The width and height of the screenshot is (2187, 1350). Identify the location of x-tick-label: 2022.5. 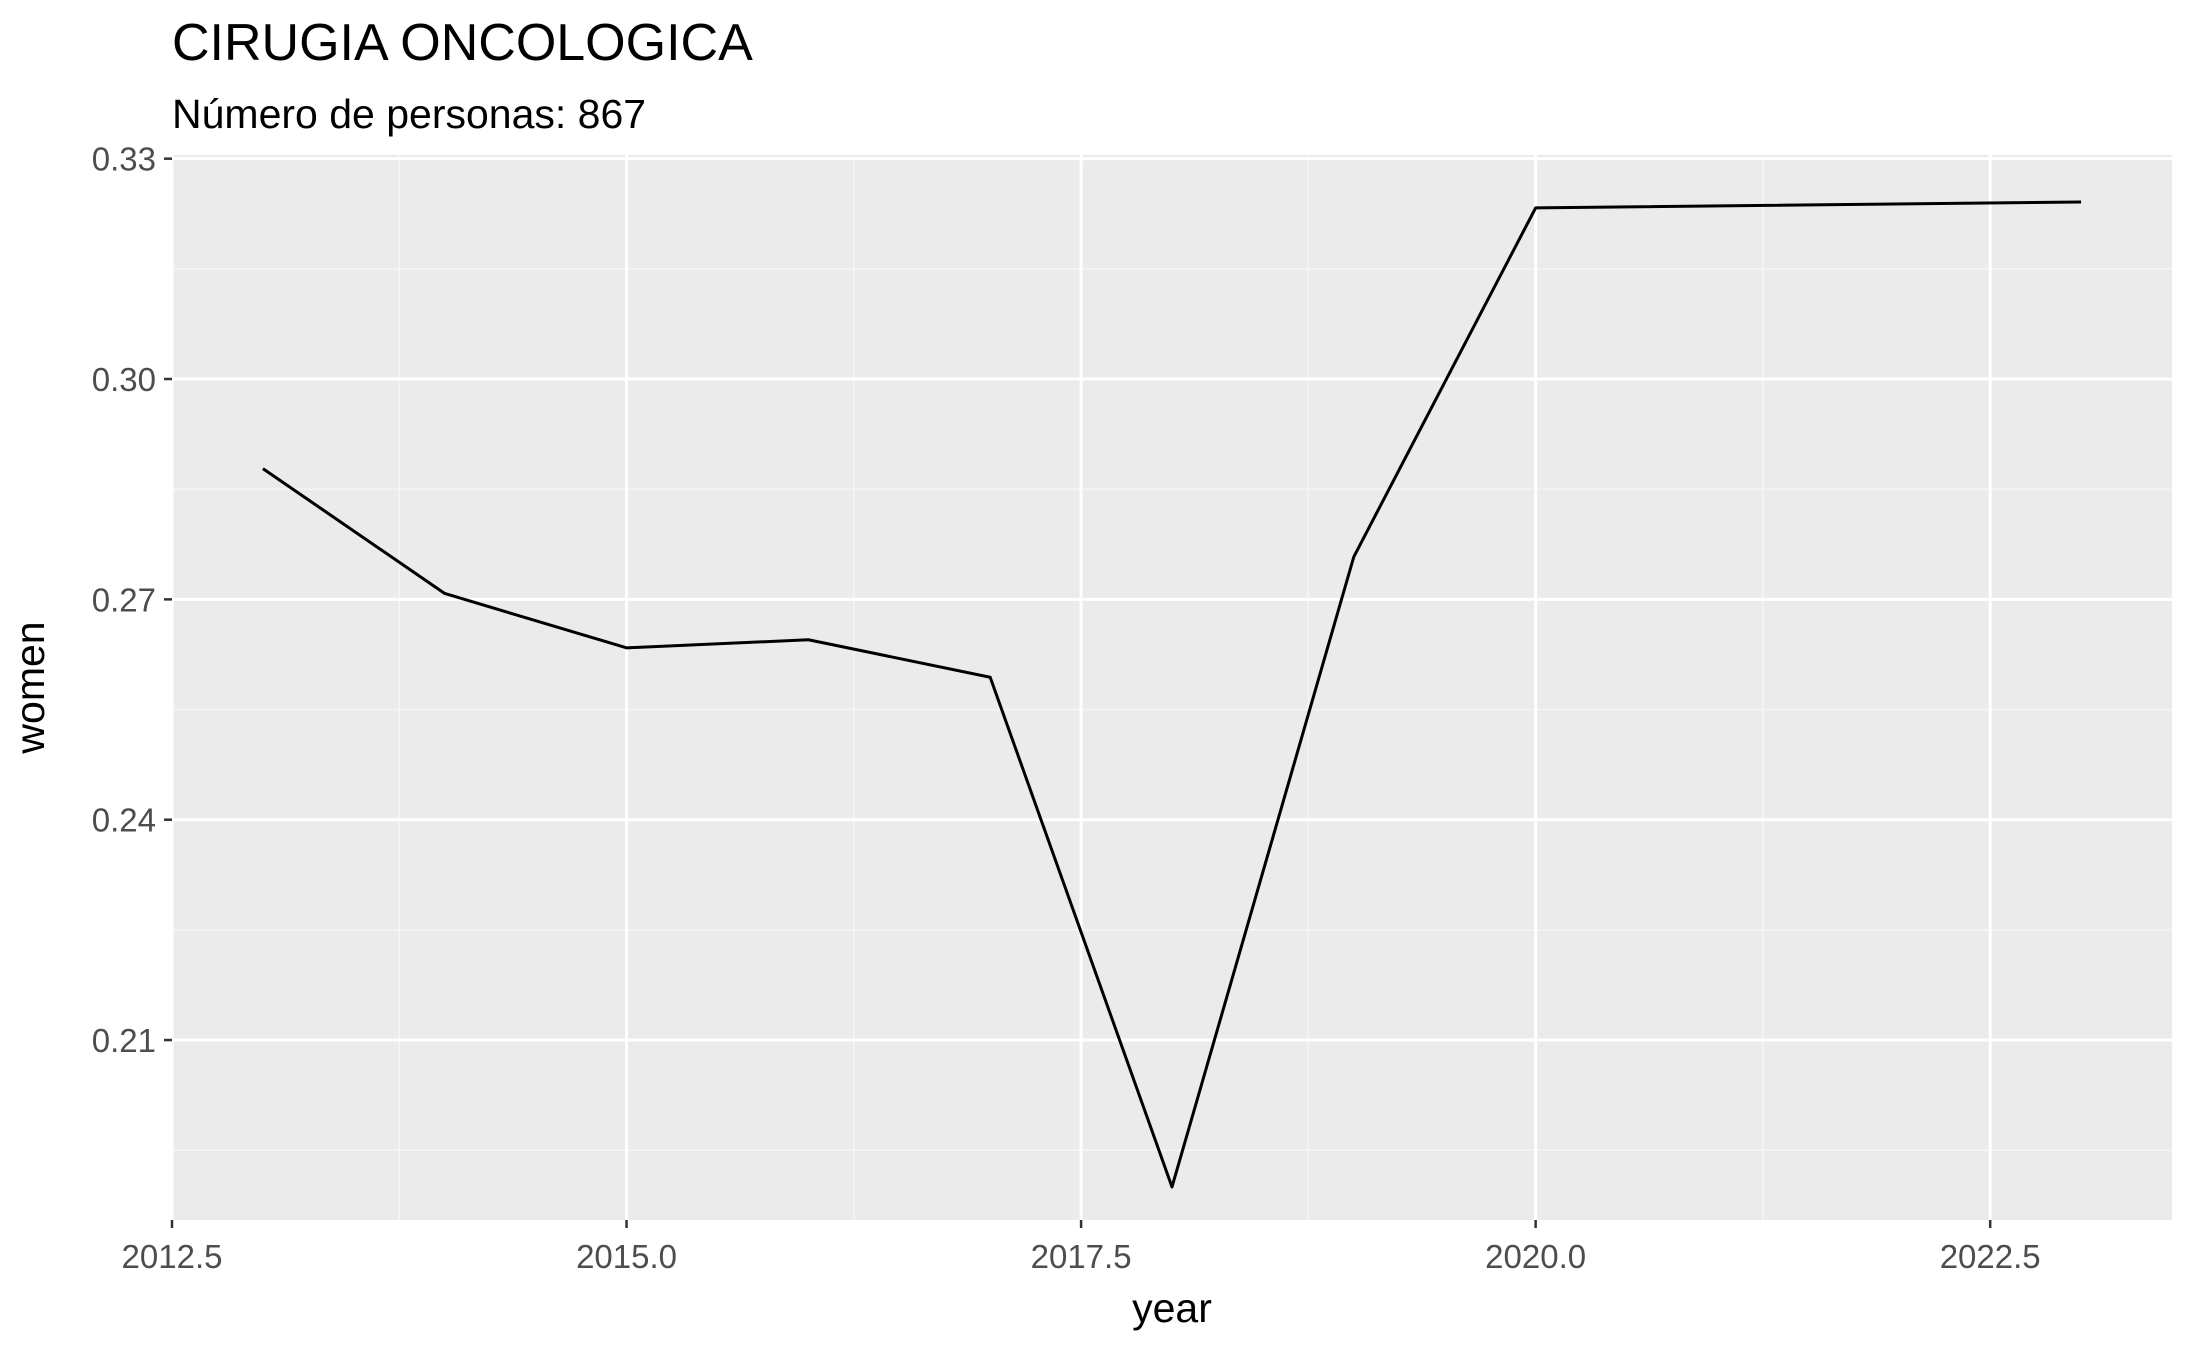
(1990, 1256).